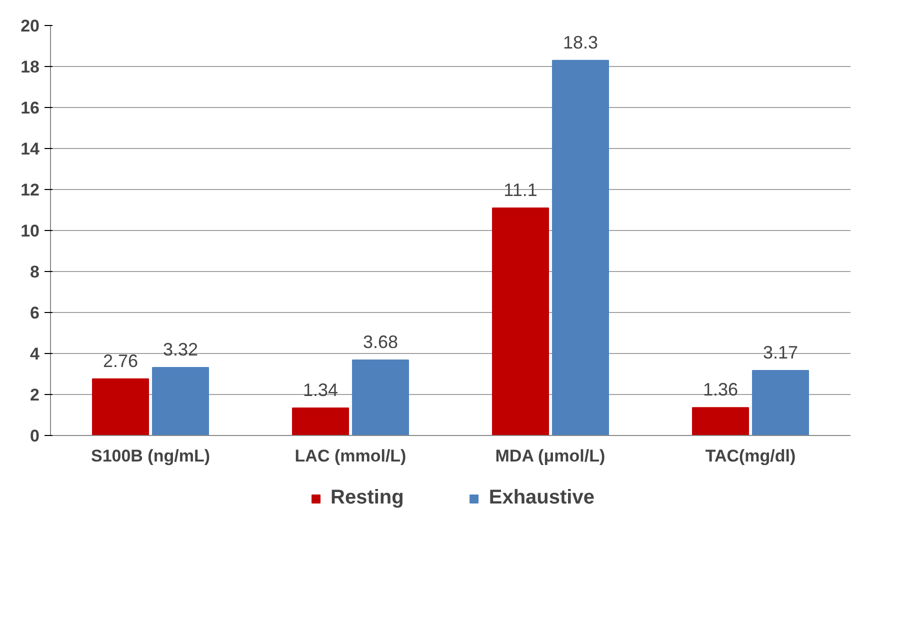 The width and height of the screenshot is (904, 623). What do you see at coordinates (541, 498) in the screenshot?
I see `legend-label: Exhaustive` at bounding box center [541, 498].